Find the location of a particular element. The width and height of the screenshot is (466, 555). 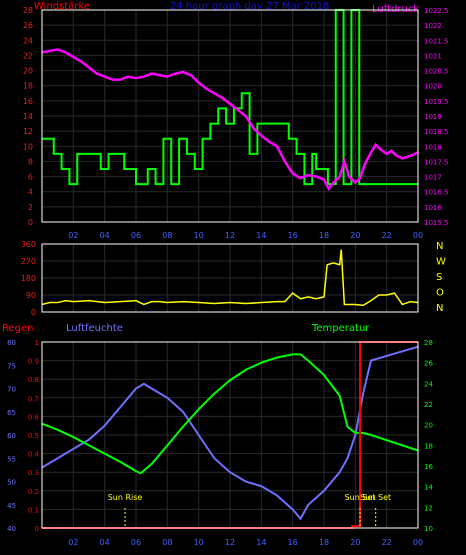

humidity-y-tick: 45 is located at coordinates (11, 506).